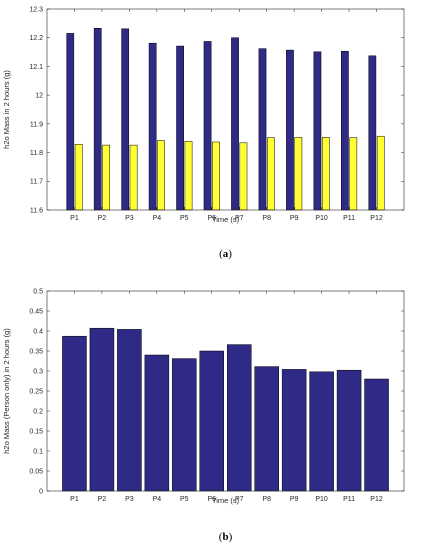 The width and height of the screenshot is (429, 550). What do you see at coordinates (39, 96) in the screenshot?
I see `y-tick-label: 12` at bounding box center [39, 96].